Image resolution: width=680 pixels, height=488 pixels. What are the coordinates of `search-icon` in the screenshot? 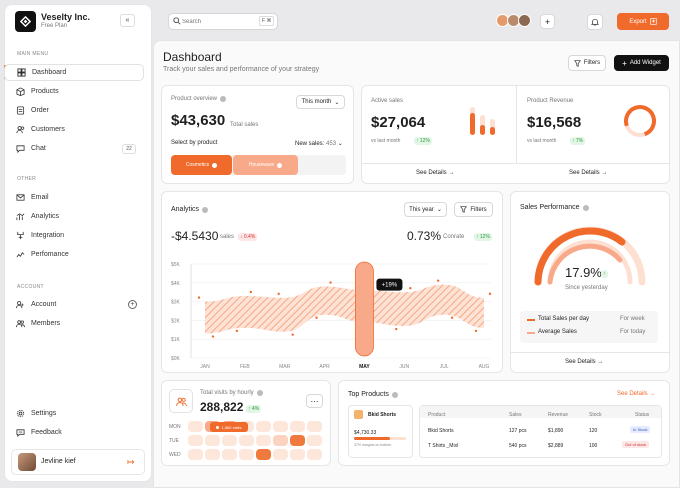 It's located at (177, 21).